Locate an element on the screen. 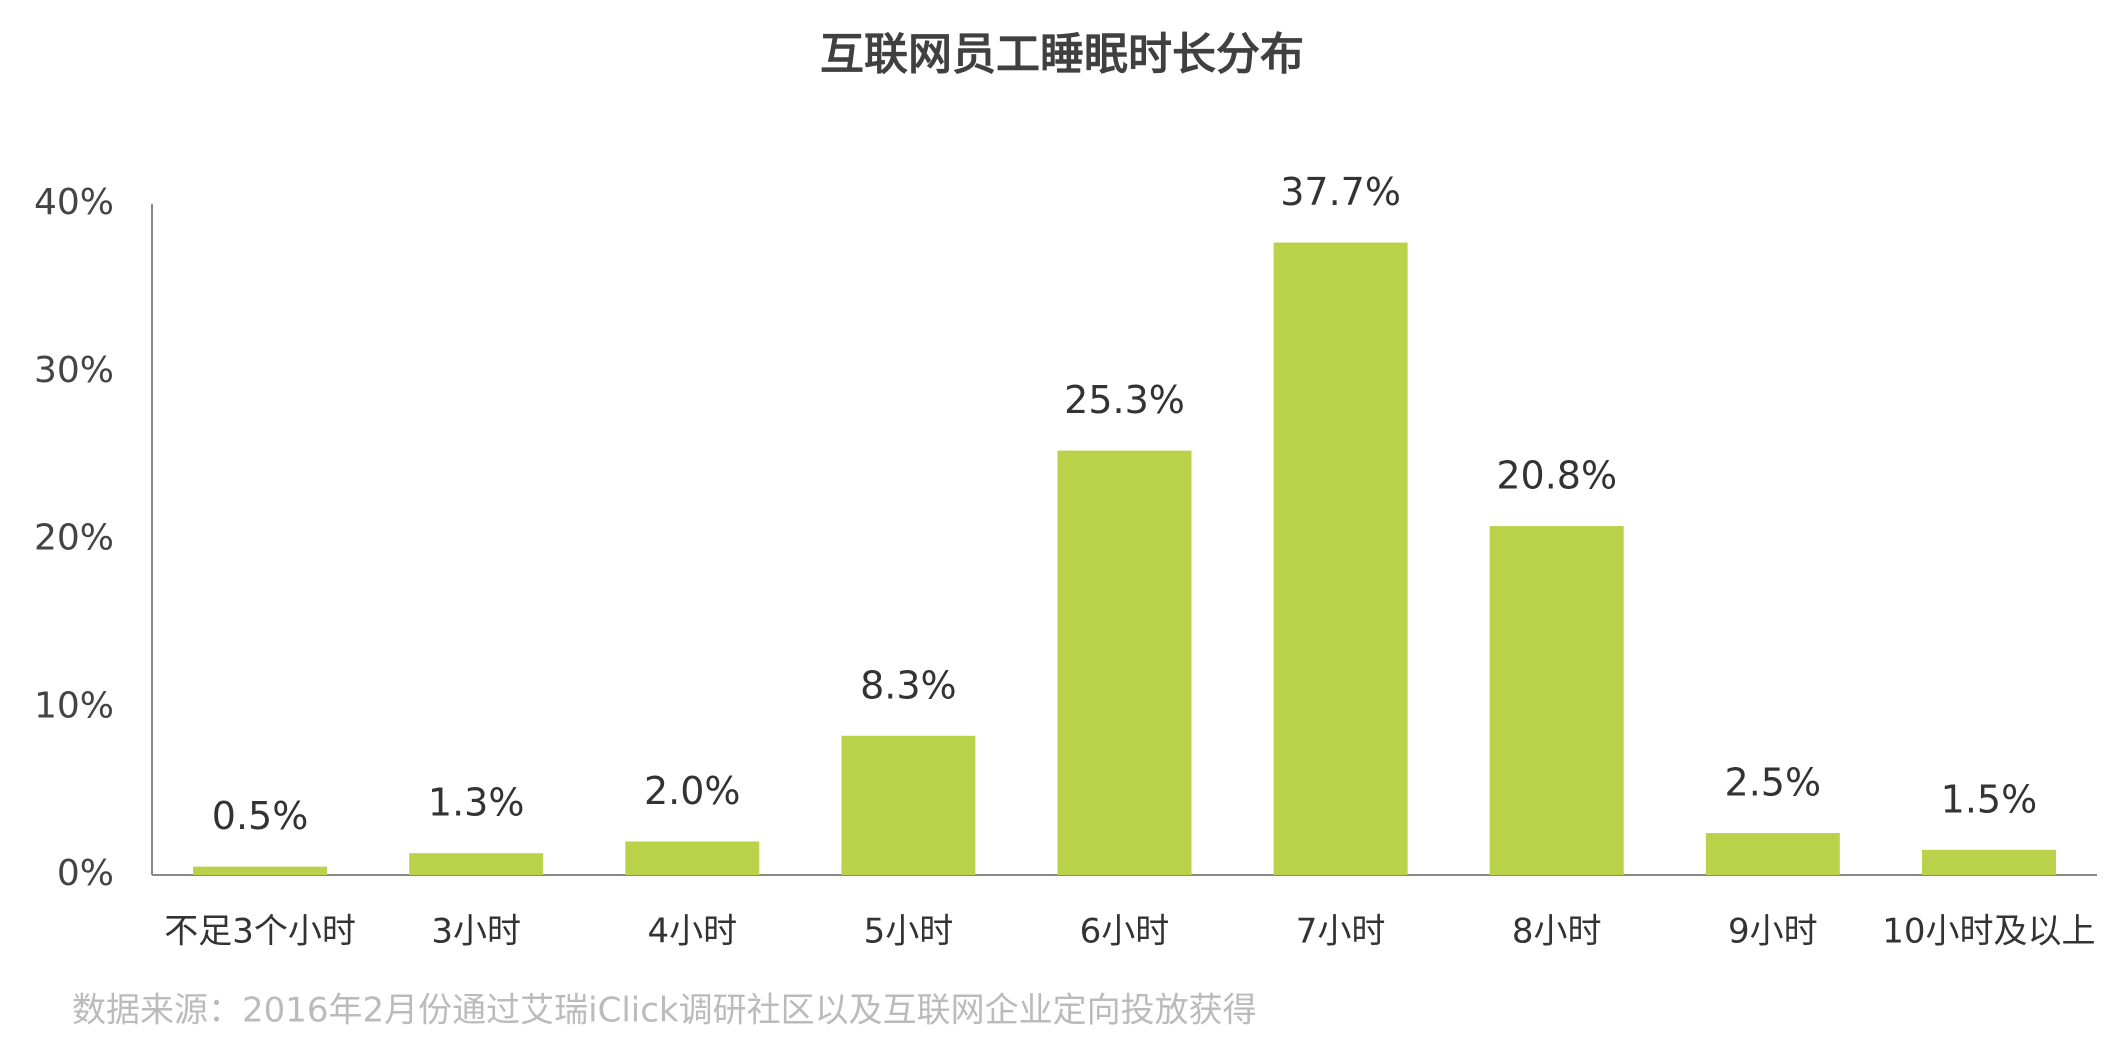 This screenshot has width=2124, height=1051. x-tick-label: 5小时 is located at coordinates (909, 932).